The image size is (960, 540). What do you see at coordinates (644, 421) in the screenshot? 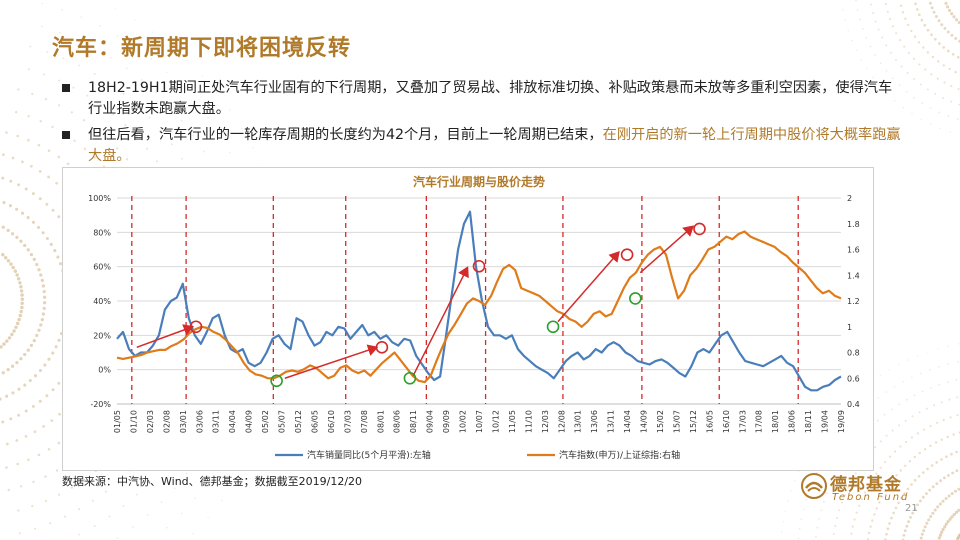
I see `x-tick-label: 14/09` at bounding box center [644, 421].